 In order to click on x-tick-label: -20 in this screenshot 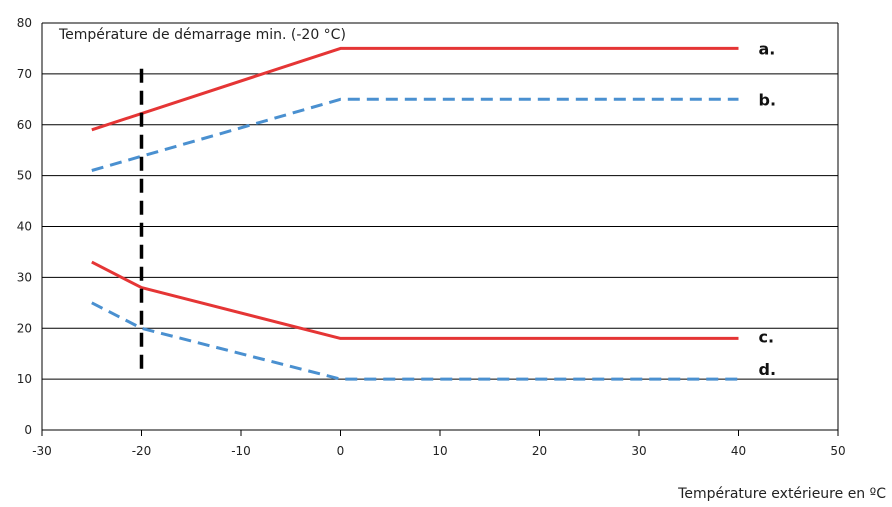, I will do `click(142, 451)`.